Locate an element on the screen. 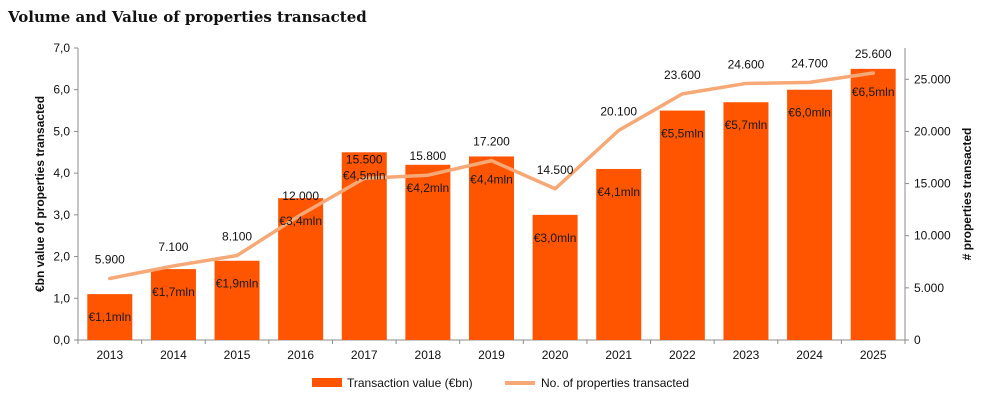  bar-value-label: €1,1mln is located at coordinates (109, 317).